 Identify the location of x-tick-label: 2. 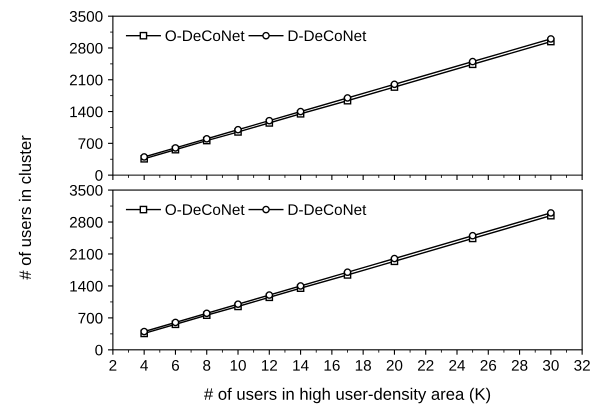
(112, 365).